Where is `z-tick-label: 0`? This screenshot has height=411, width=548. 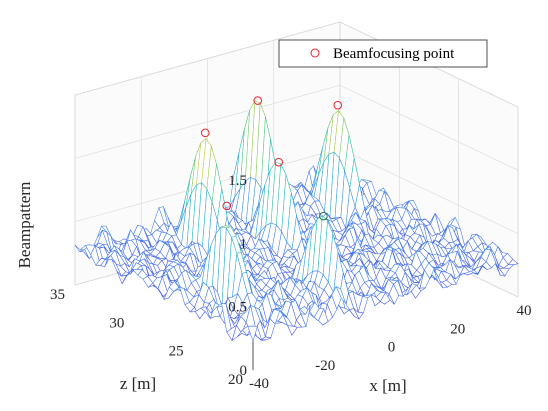 z-tick-label: 0 is located at coordinates (244, 371).